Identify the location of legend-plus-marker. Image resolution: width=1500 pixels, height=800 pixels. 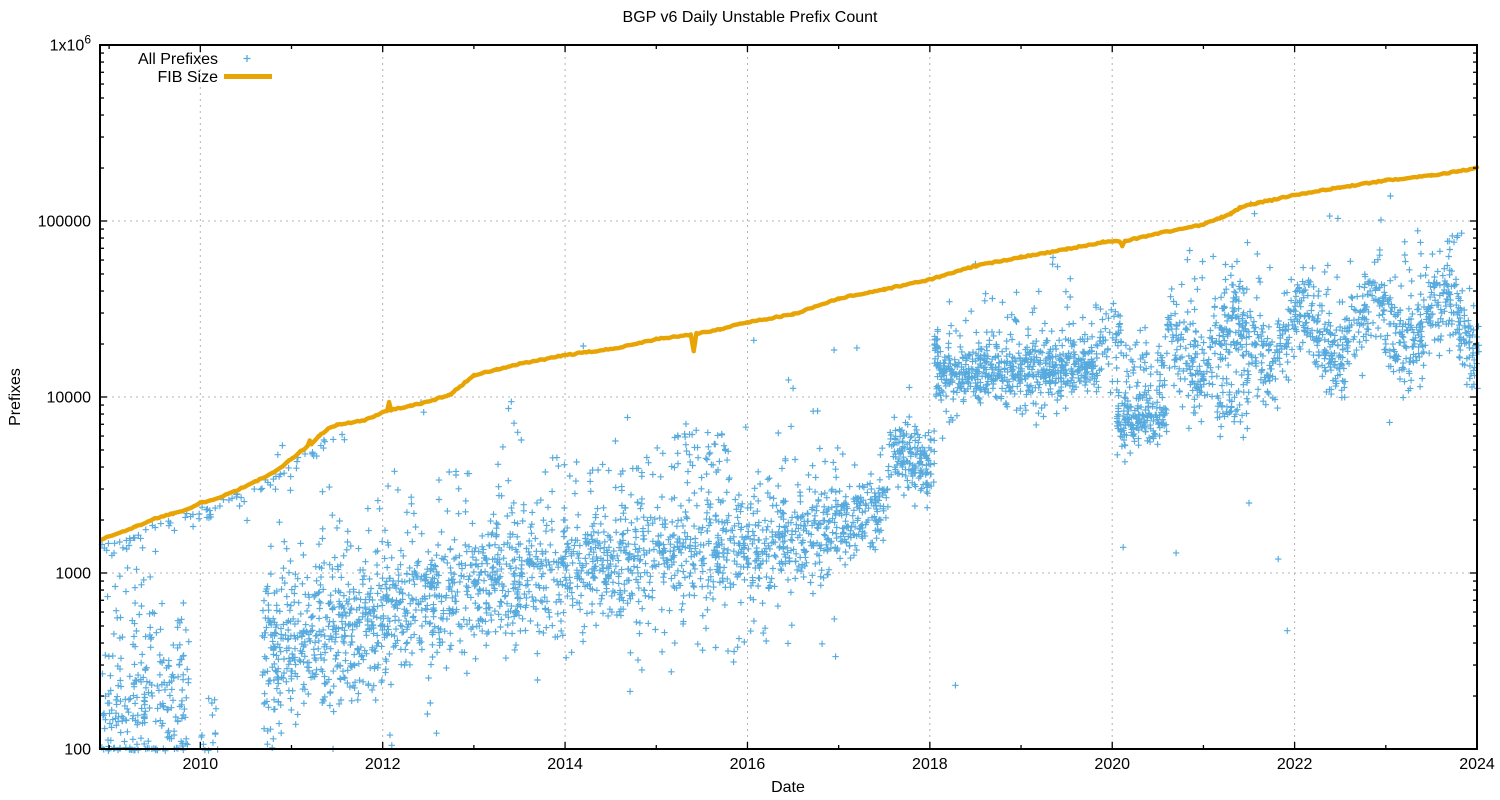
(247, 58).